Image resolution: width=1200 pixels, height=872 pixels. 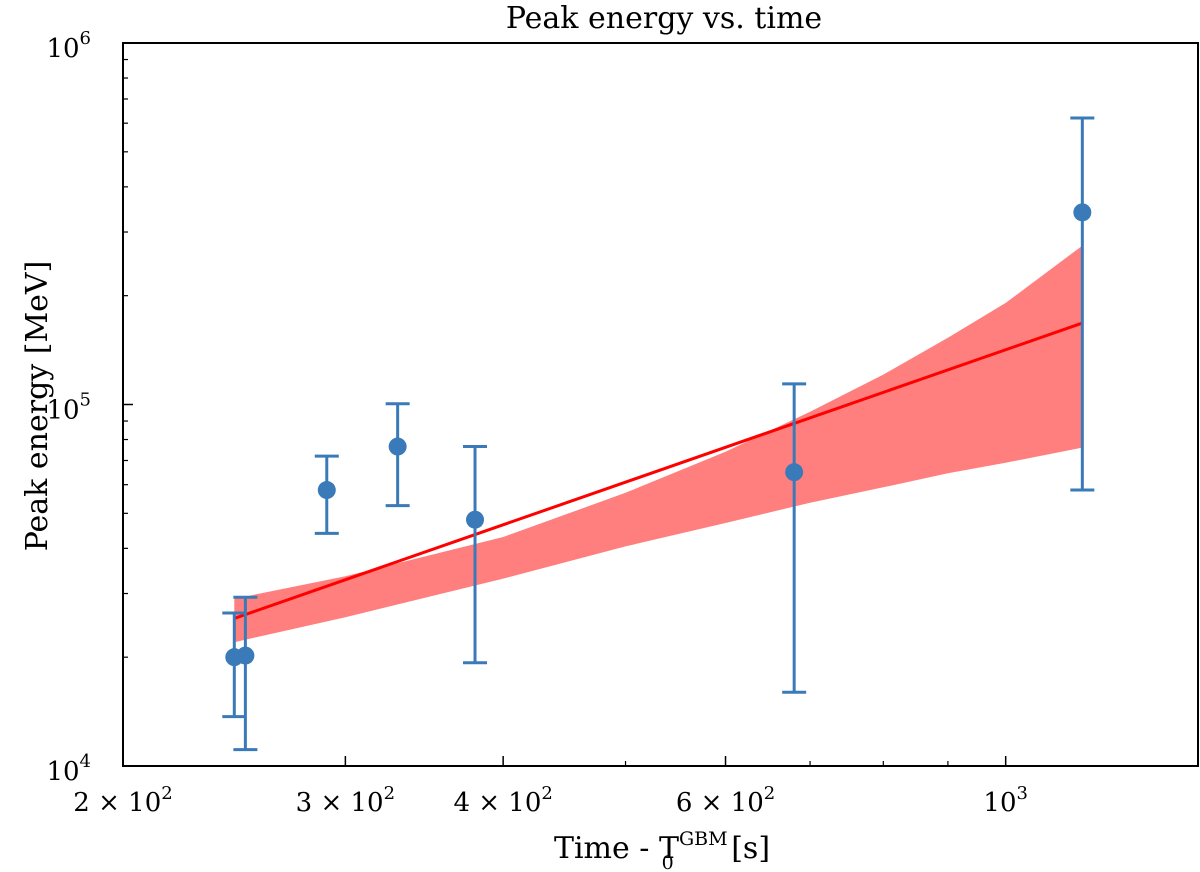 I want to click on chart-title: Peak energy vs. time, so click(x=664, y=18).